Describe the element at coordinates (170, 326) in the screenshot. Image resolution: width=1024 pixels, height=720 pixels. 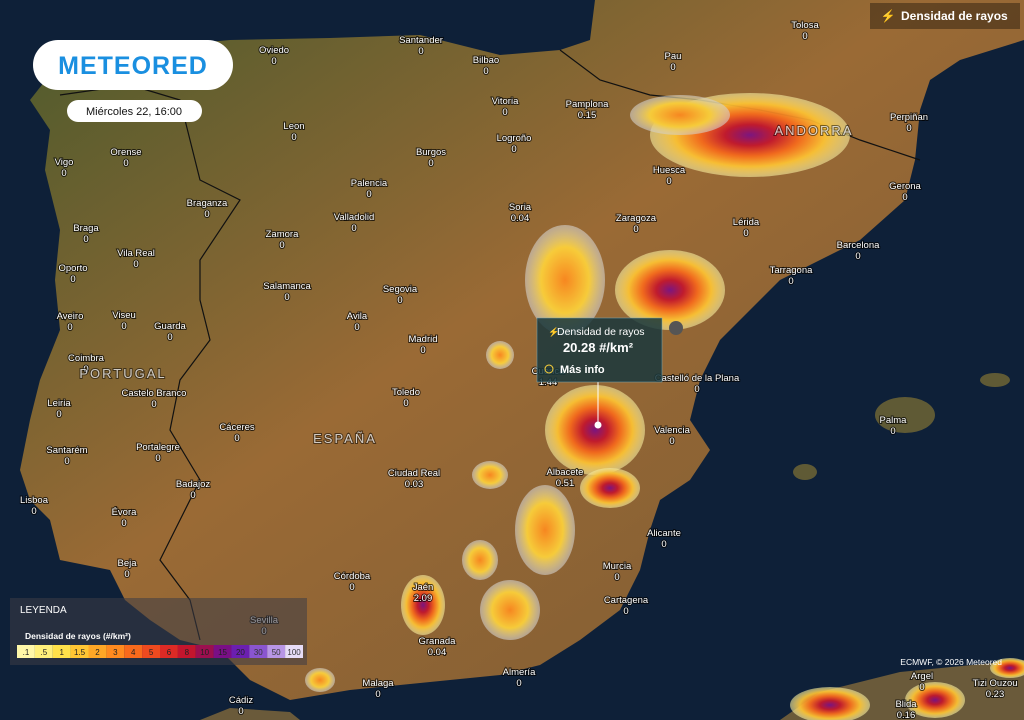
I see `city-name: Guarda` at that location.